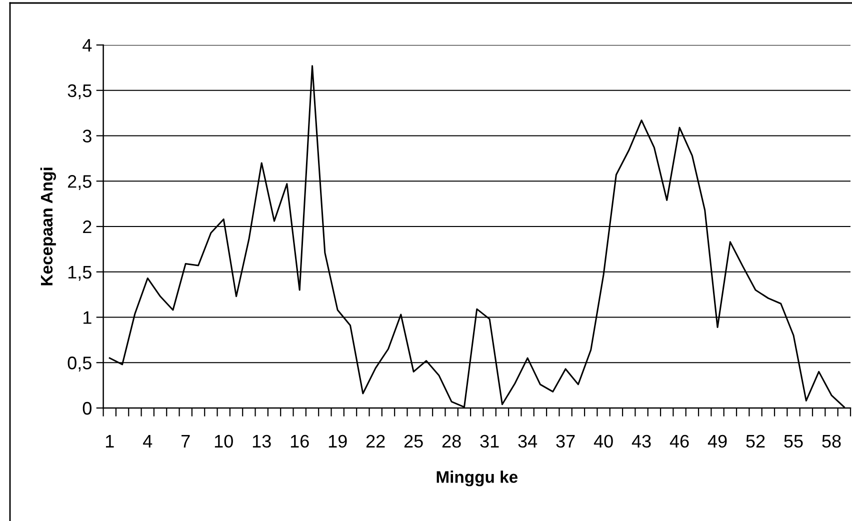 The image size is (852, 521). I want to click on x-tick-label: 52, so click(755, 441).